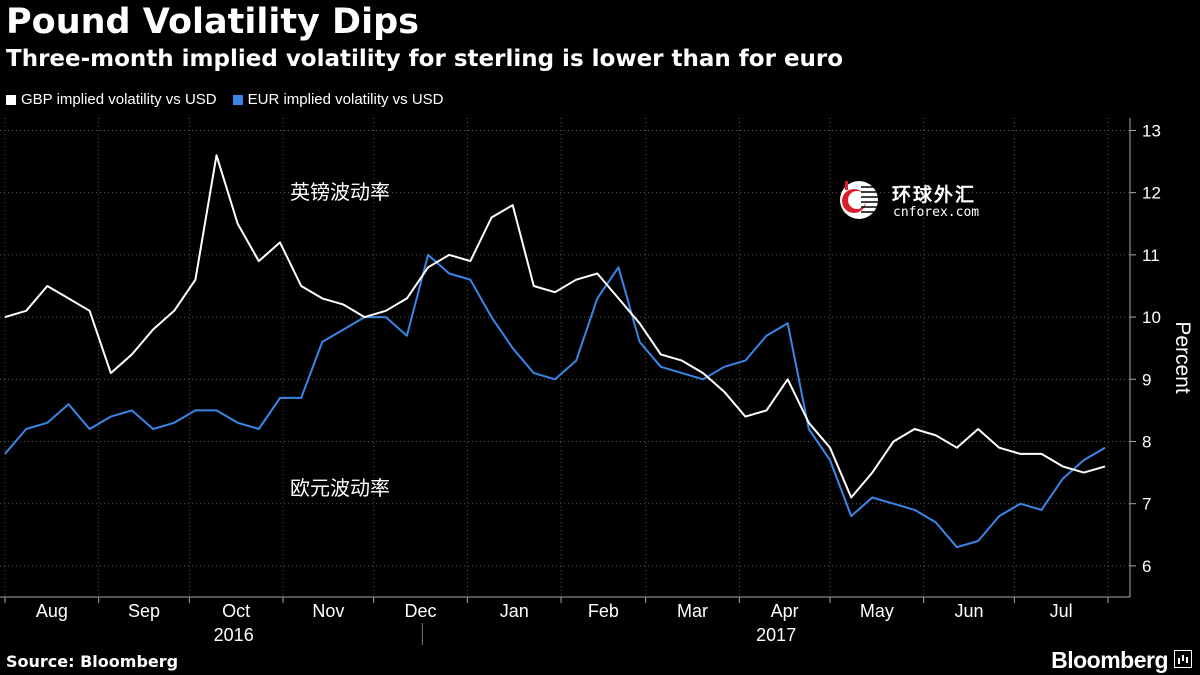  What do you see at coordinates (234, 635) in the screenshot?
I see `year-label-2016: 2016` at bounding box center [234, 635].